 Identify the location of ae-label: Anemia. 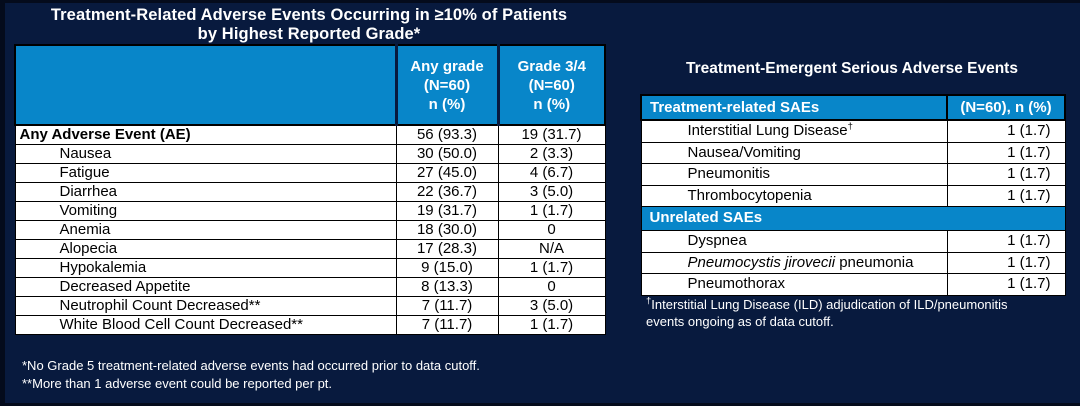
(205, 230).